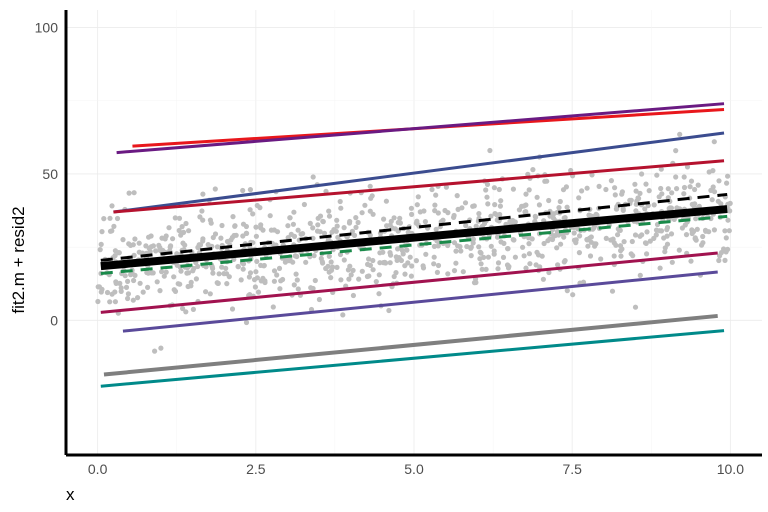 Image resolution: width=768 pixels, height=512 pixels. I want to click on x-tick-label: 2.5, so click(256, 469).